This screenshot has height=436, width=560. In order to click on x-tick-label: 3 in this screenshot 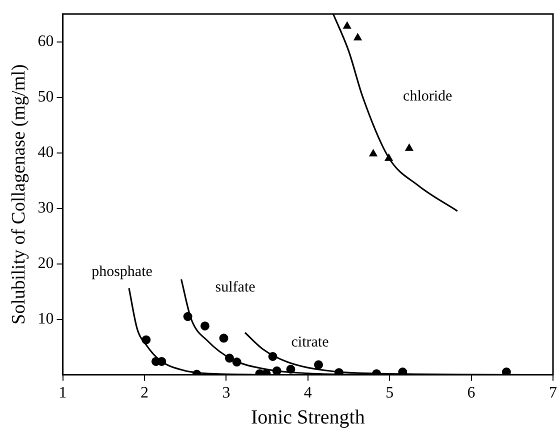, I will do `click(226, 393)`.